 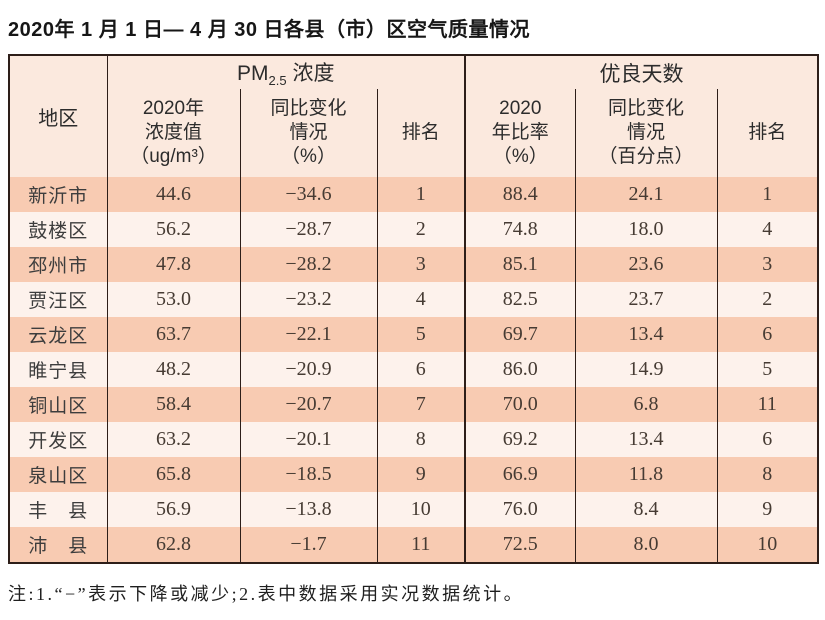 I want to click on region-cell: 开发区, so click(x=58, y=439).